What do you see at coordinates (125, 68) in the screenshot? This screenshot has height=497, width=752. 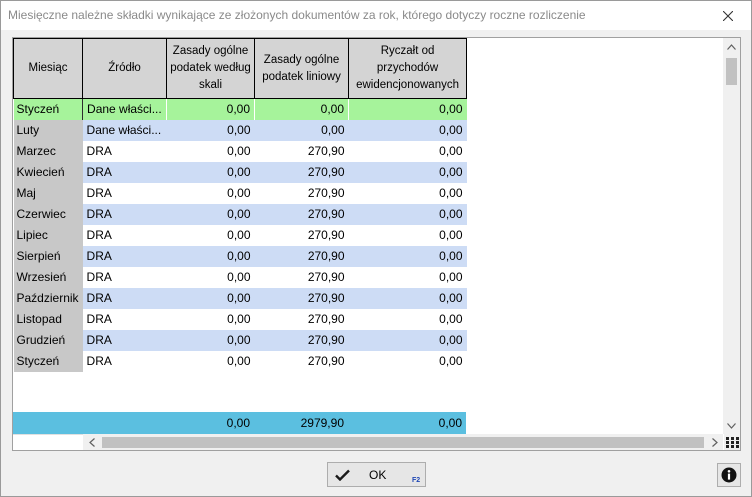 I see `column-header-source: Źródło` at bounding box center [125, 68].